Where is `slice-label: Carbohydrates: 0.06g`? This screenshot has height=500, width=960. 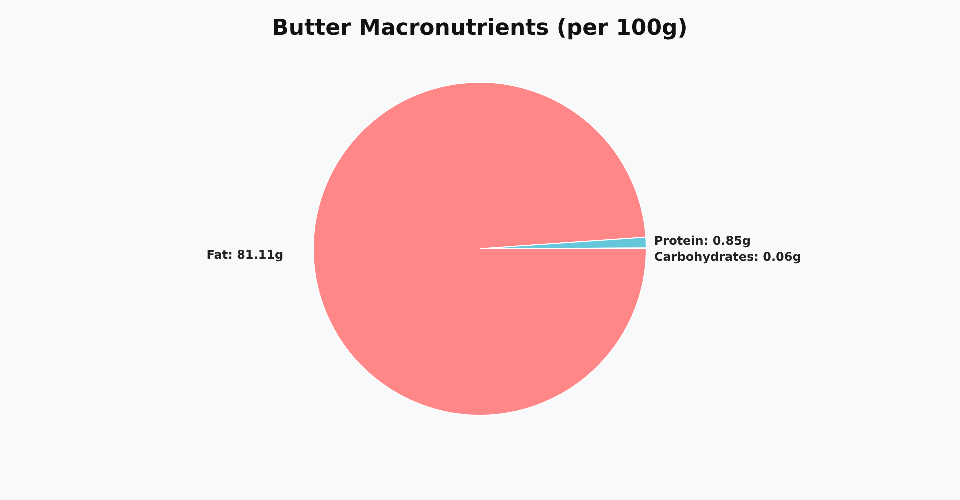
slice-label: Carbohydrates: 0.06g is located at coordinates (728, 257).